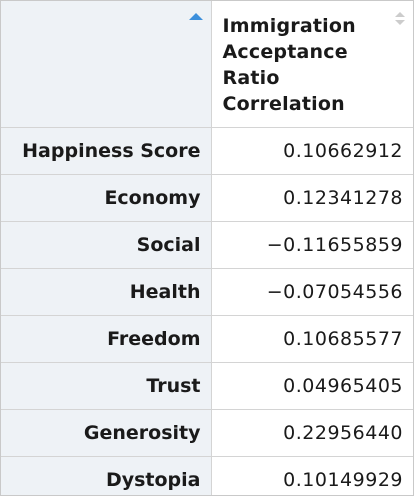 The image size is (414, 496). I want to click on correlation-column-header: Immigration Acceptance Ratio Correlation, so click(311, 64).